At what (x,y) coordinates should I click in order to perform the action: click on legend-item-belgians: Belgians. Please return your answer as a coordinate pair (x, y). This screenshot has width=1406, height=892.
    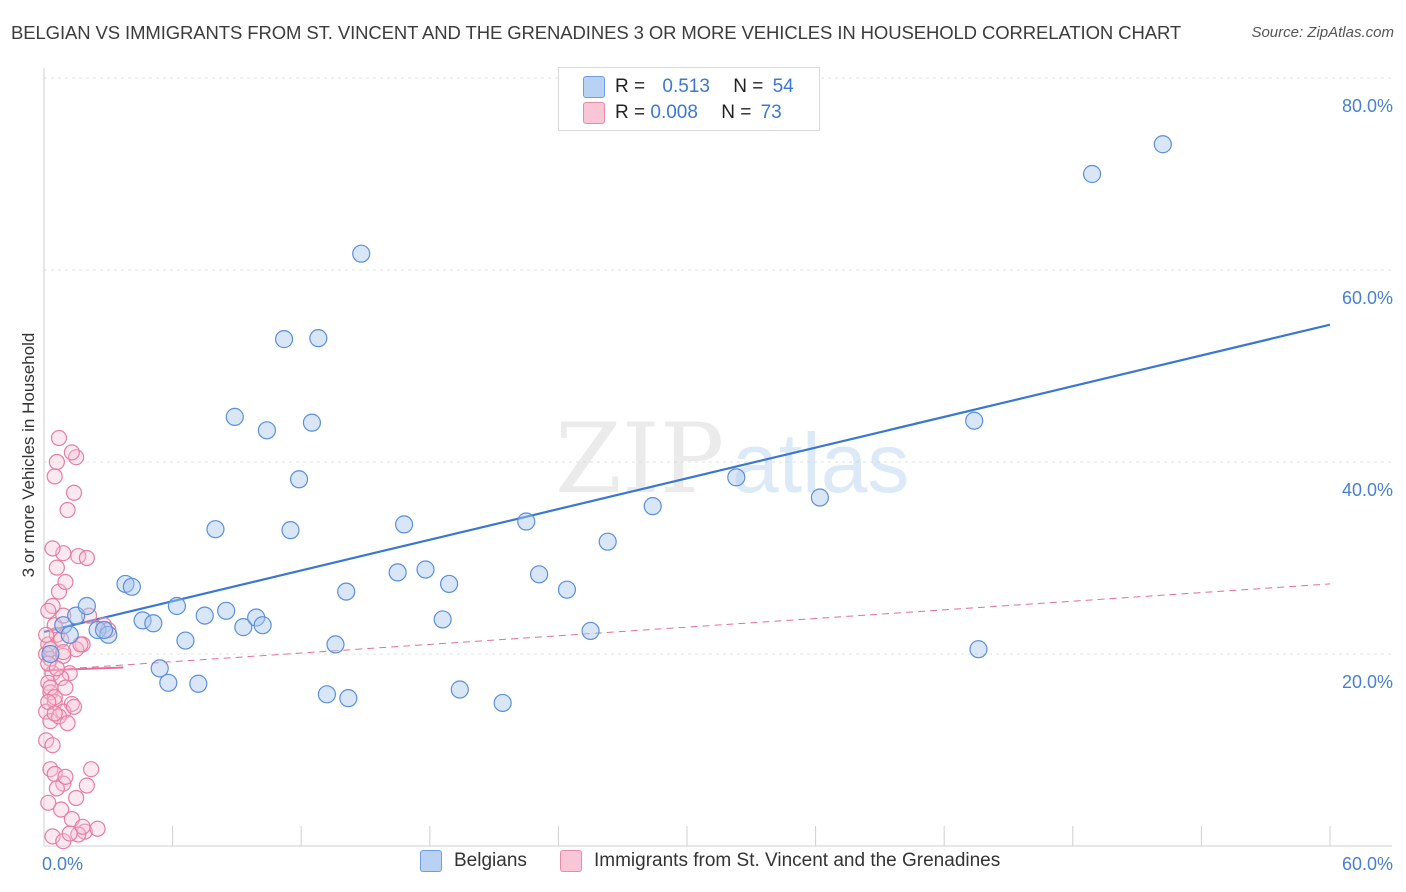
    Looking at the image, I should click on (473, 861).